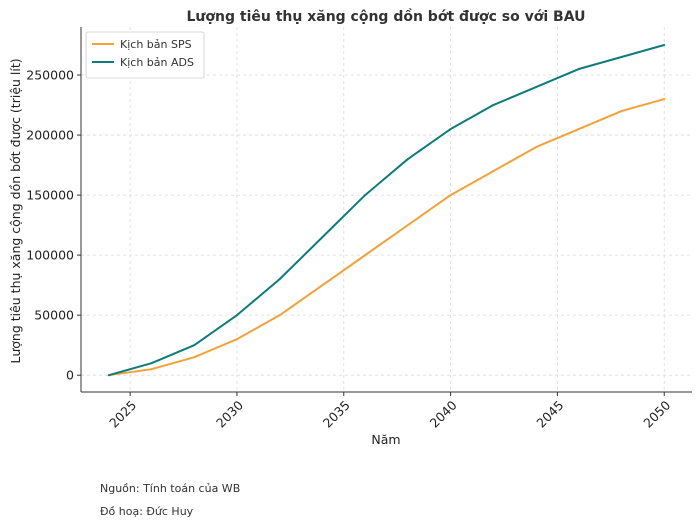 The image size is (700, 526). I want to click on x-tick-label: 2025, so click(122, 414).